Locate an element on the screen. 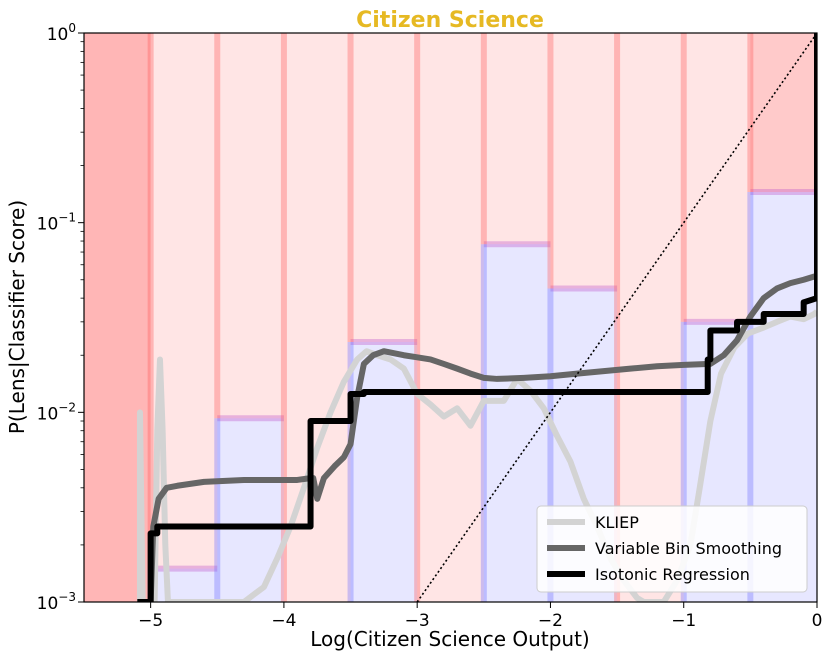  x-tick-label-1: −4 is located at coordinates (283, 621).